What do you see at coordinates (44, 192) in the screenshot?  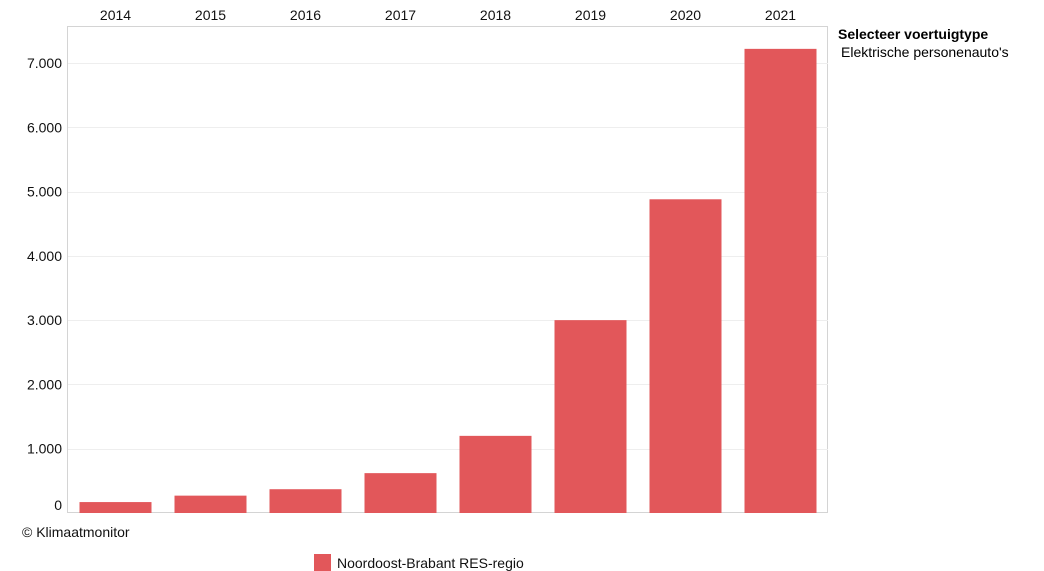 I see `y-tick-label: 5.000` at bounding box center [44, 192].